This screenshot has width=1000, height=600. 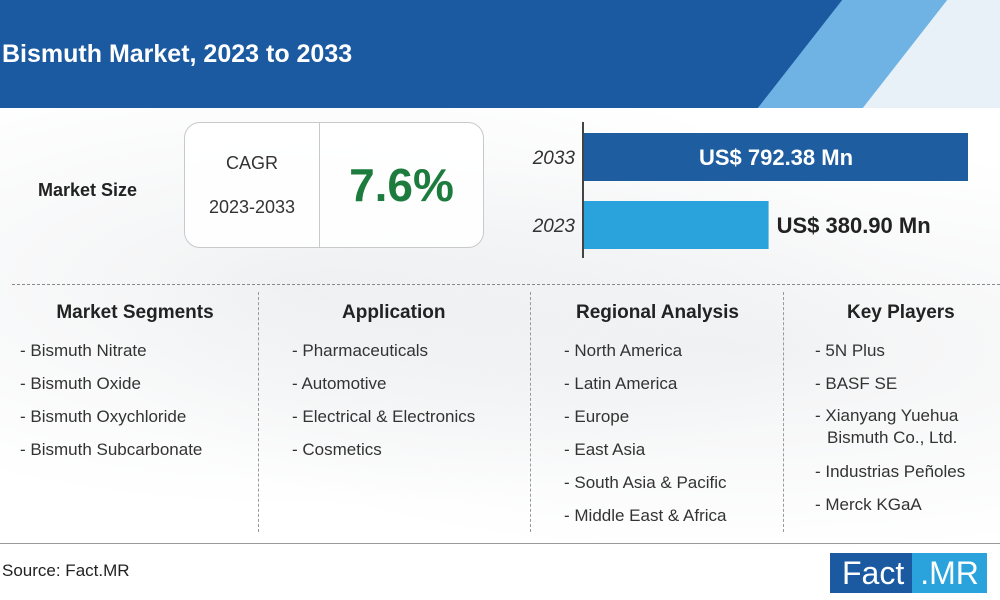 What do you see at coordinates (252, 207) in the screenshot?
I see `cagr-period: 2023-2033` at bounding box center [252, 207].